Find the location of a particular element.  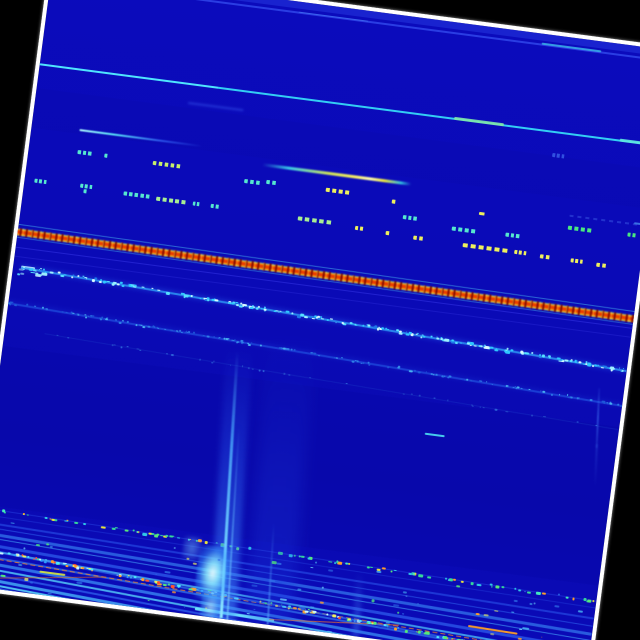

glow-blob is located at coordinates (210, 607).